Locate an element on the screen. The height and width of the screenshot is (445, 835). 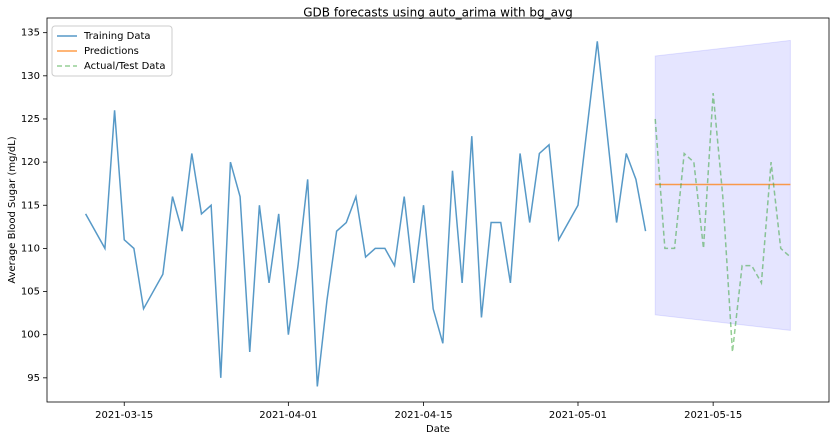
confidence-band is located at coordinates (722, 185).